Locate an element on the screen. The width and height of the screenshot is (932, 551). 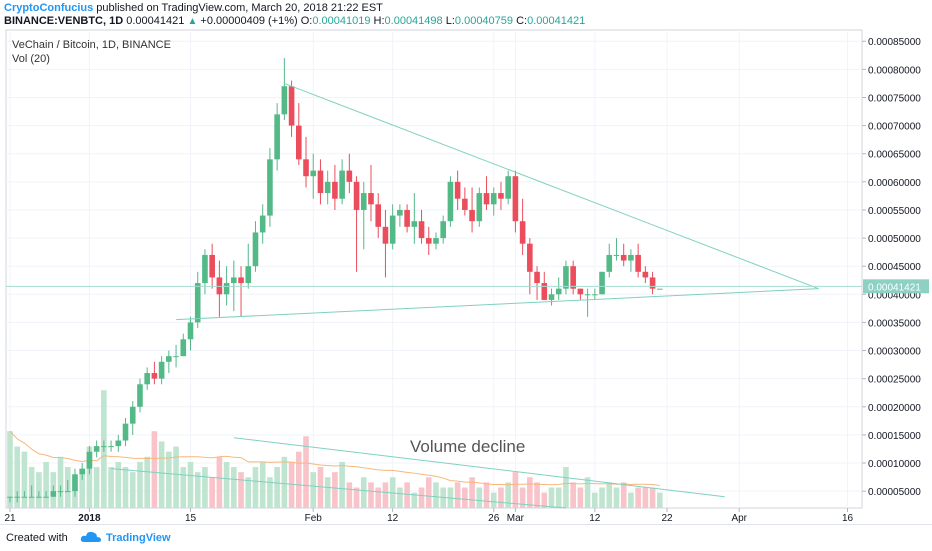
tradingview-brand: TradingView is located at coordinates (138, 538).